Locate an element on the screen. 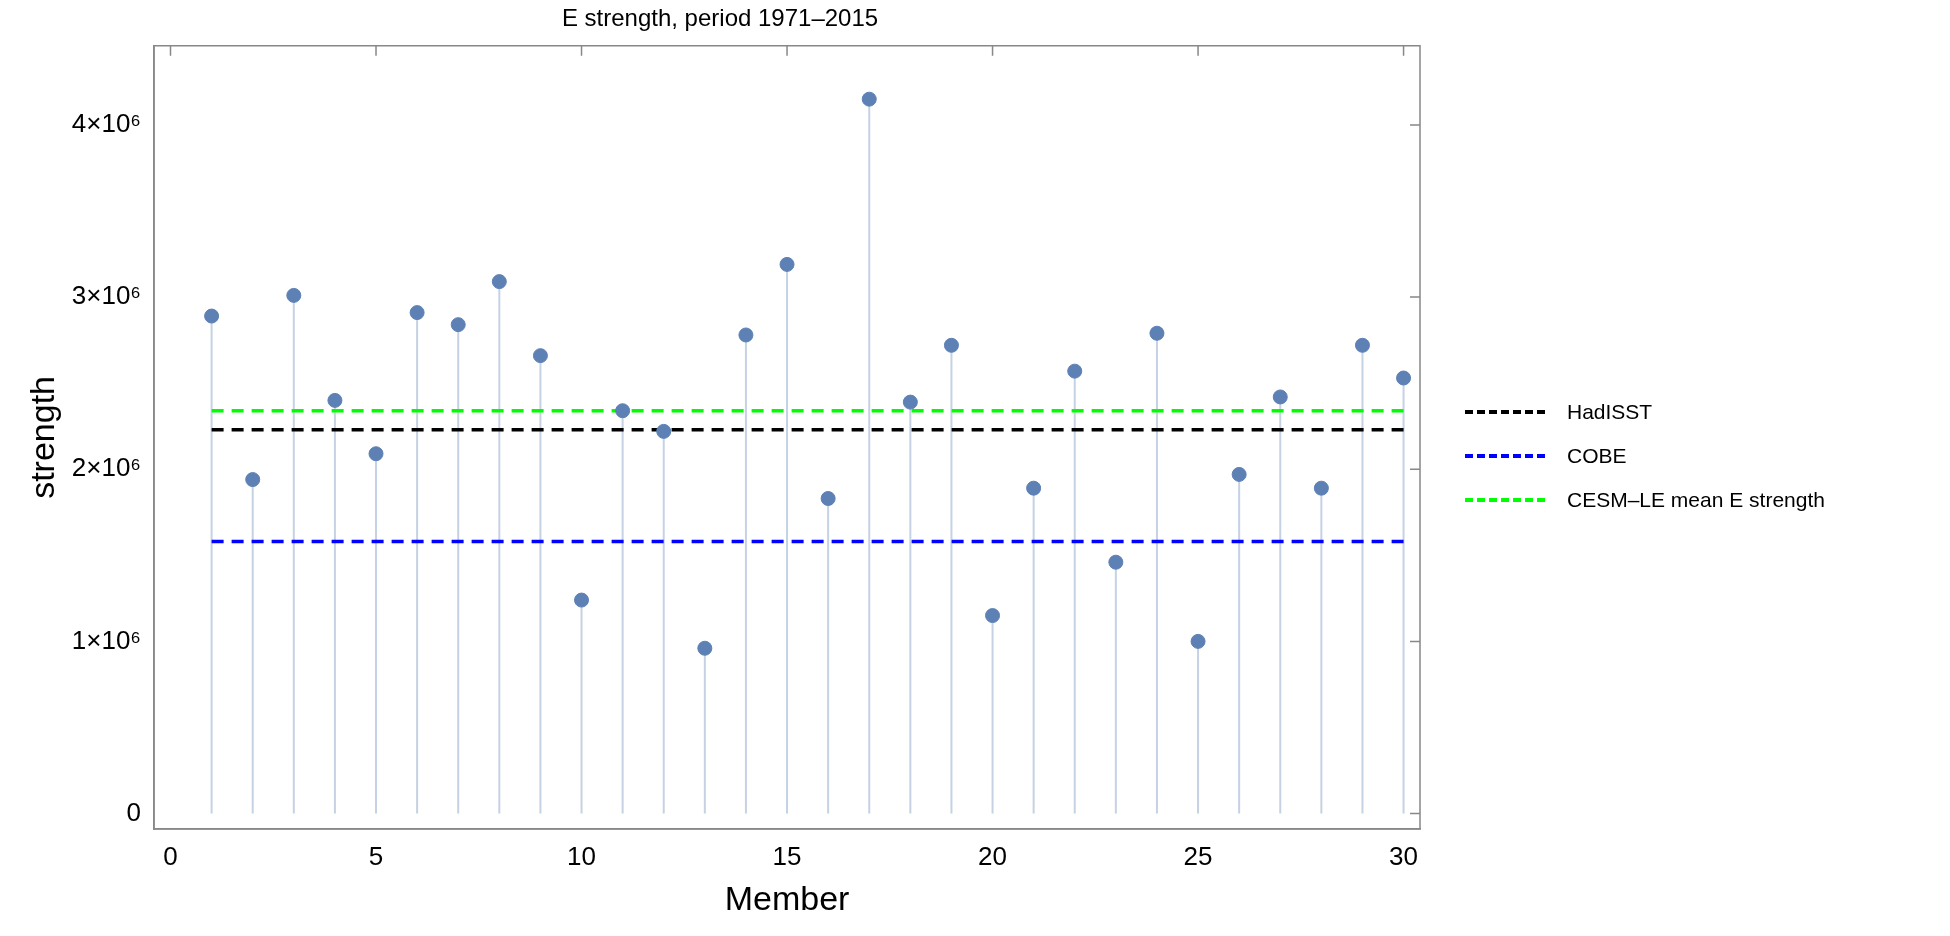  y-tick-label: 3×10⁶ is located at coordinates (106, 295).